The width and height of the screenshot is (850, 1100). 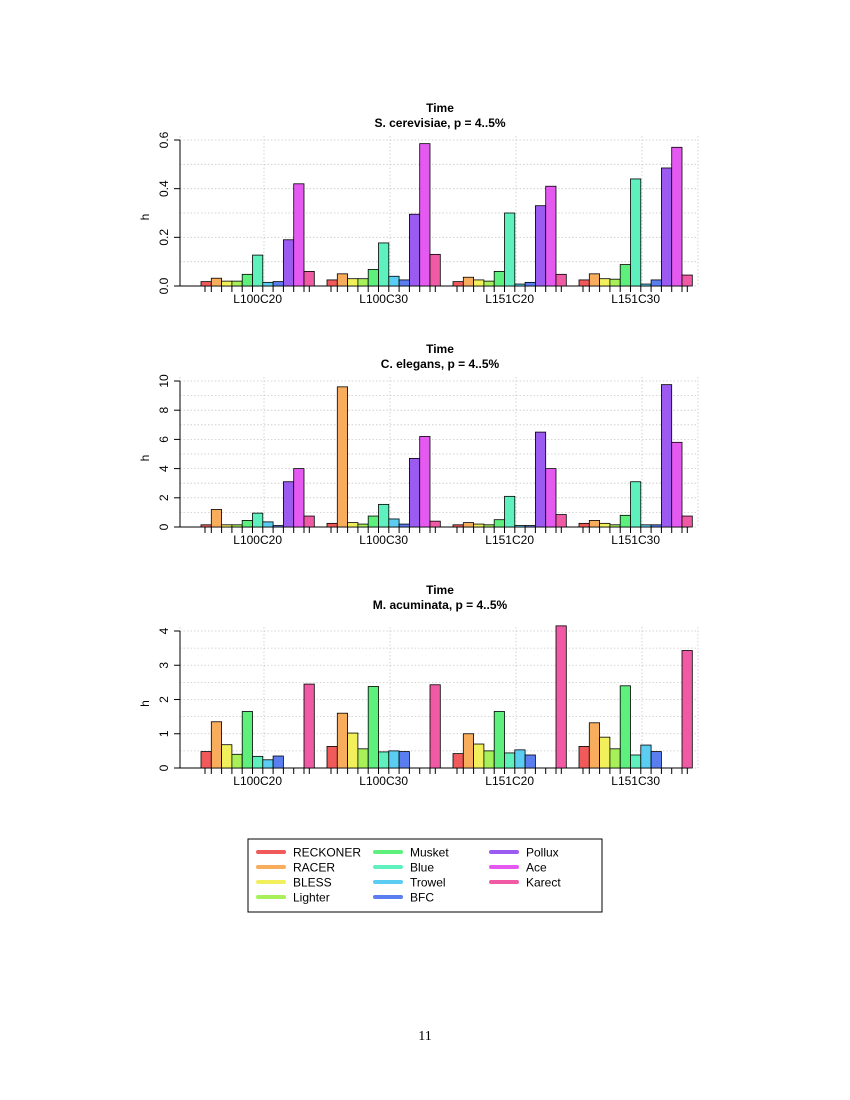 I want to click on y-tick-label: 3, so click(x=164, y=665).